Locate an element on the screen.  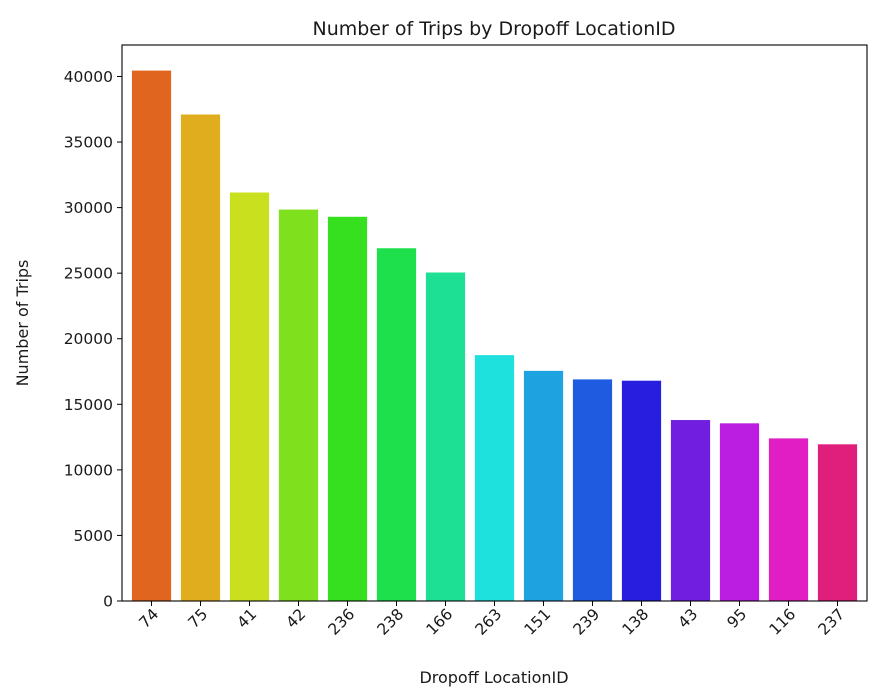
x-tick-label: 43 is located at coordinates (688, 618).